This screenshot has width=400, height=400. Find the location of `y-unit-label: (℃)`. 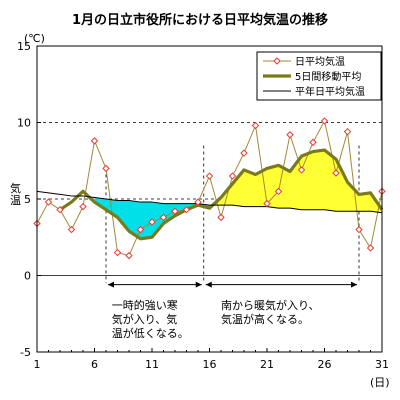

y-unit-label: (℃) is located at coordinates (34, 38).